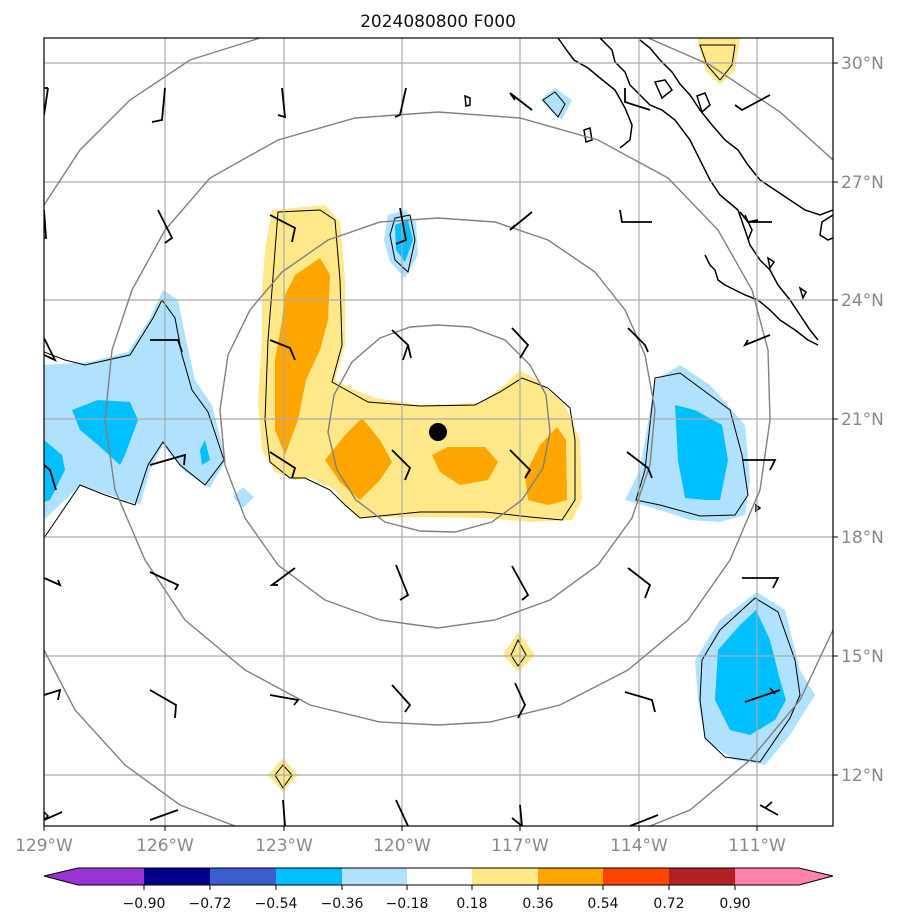 The image size is (904, 924). What do you see at coordinates (284, 846) in the screenshot?
I see `lon-label: 123°W` at bounding box center [284, 846].